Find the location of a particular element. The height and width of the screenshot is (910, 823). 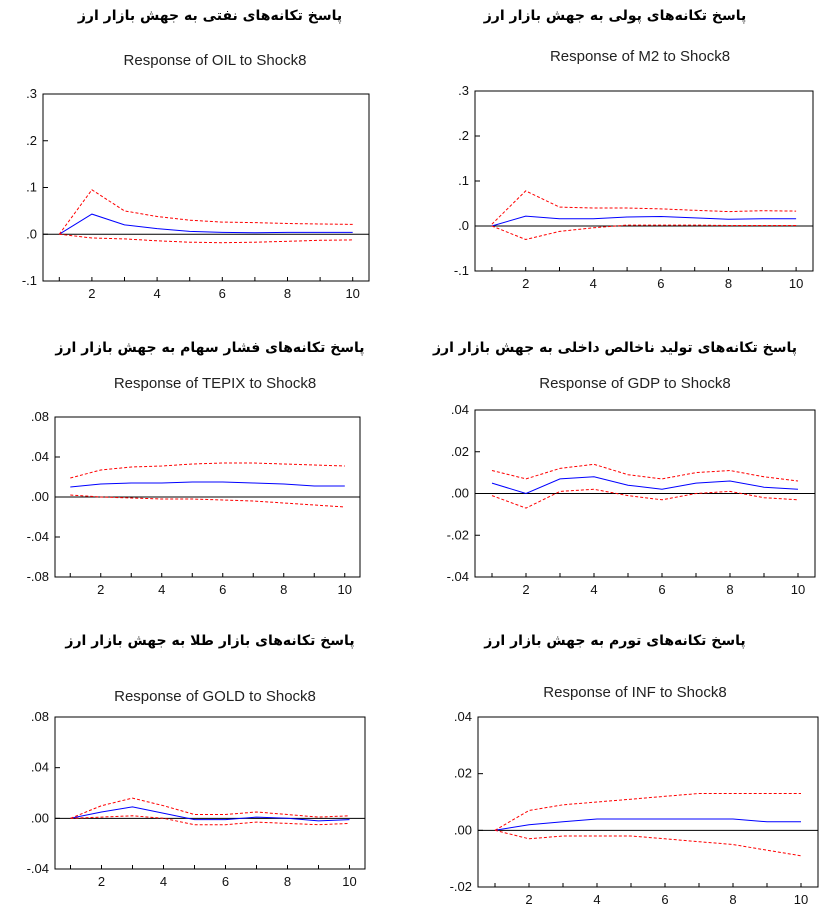

chart-inf: -.02 .00 .02 .04 2 4 6 8 10 is located at coordinates (634, 808).